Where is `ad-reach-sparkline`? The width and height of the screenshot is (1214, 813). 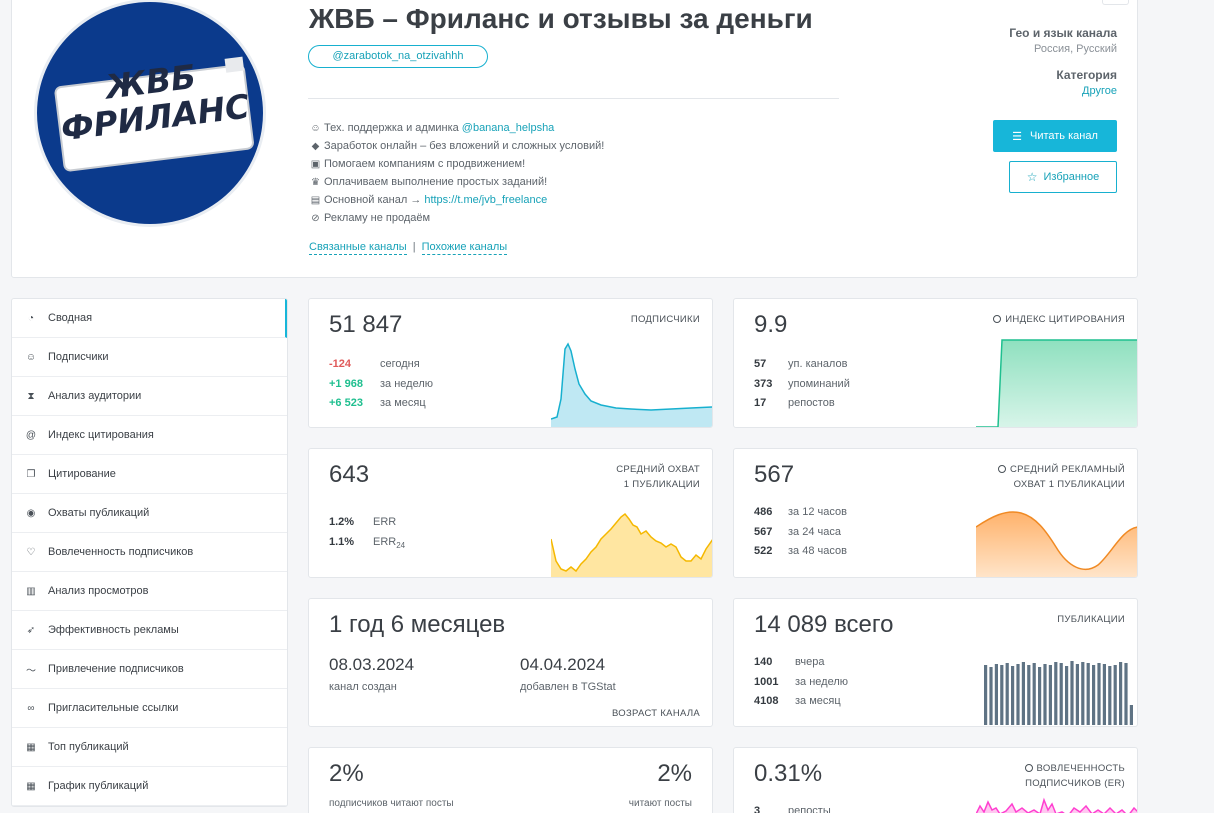
ad-reach-sparkline is located at coordinates (1056, 544).